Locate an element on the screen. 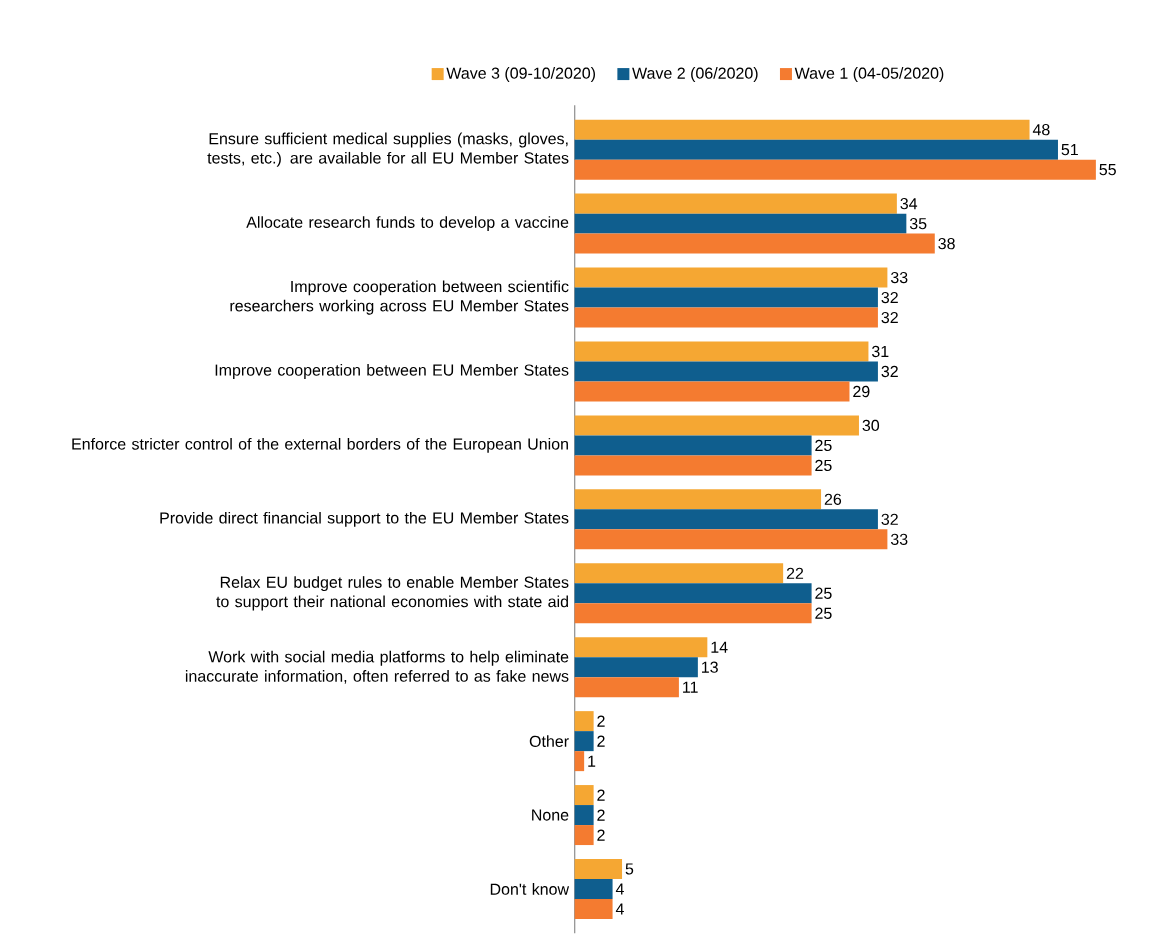 Image resolution: width=1162 pixels, height=936 pixels. data-label: 5 is located at coordinates (629, 869).